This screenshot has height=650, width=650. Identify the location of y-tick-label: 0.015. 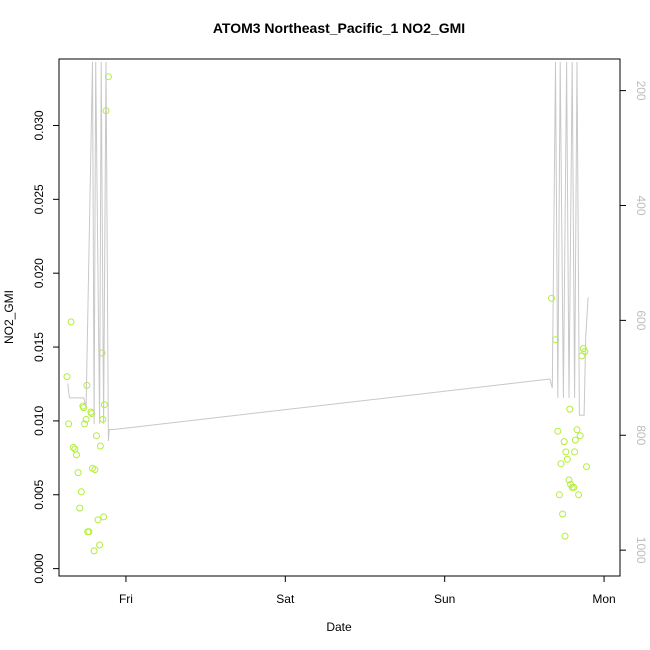
(39, 347).